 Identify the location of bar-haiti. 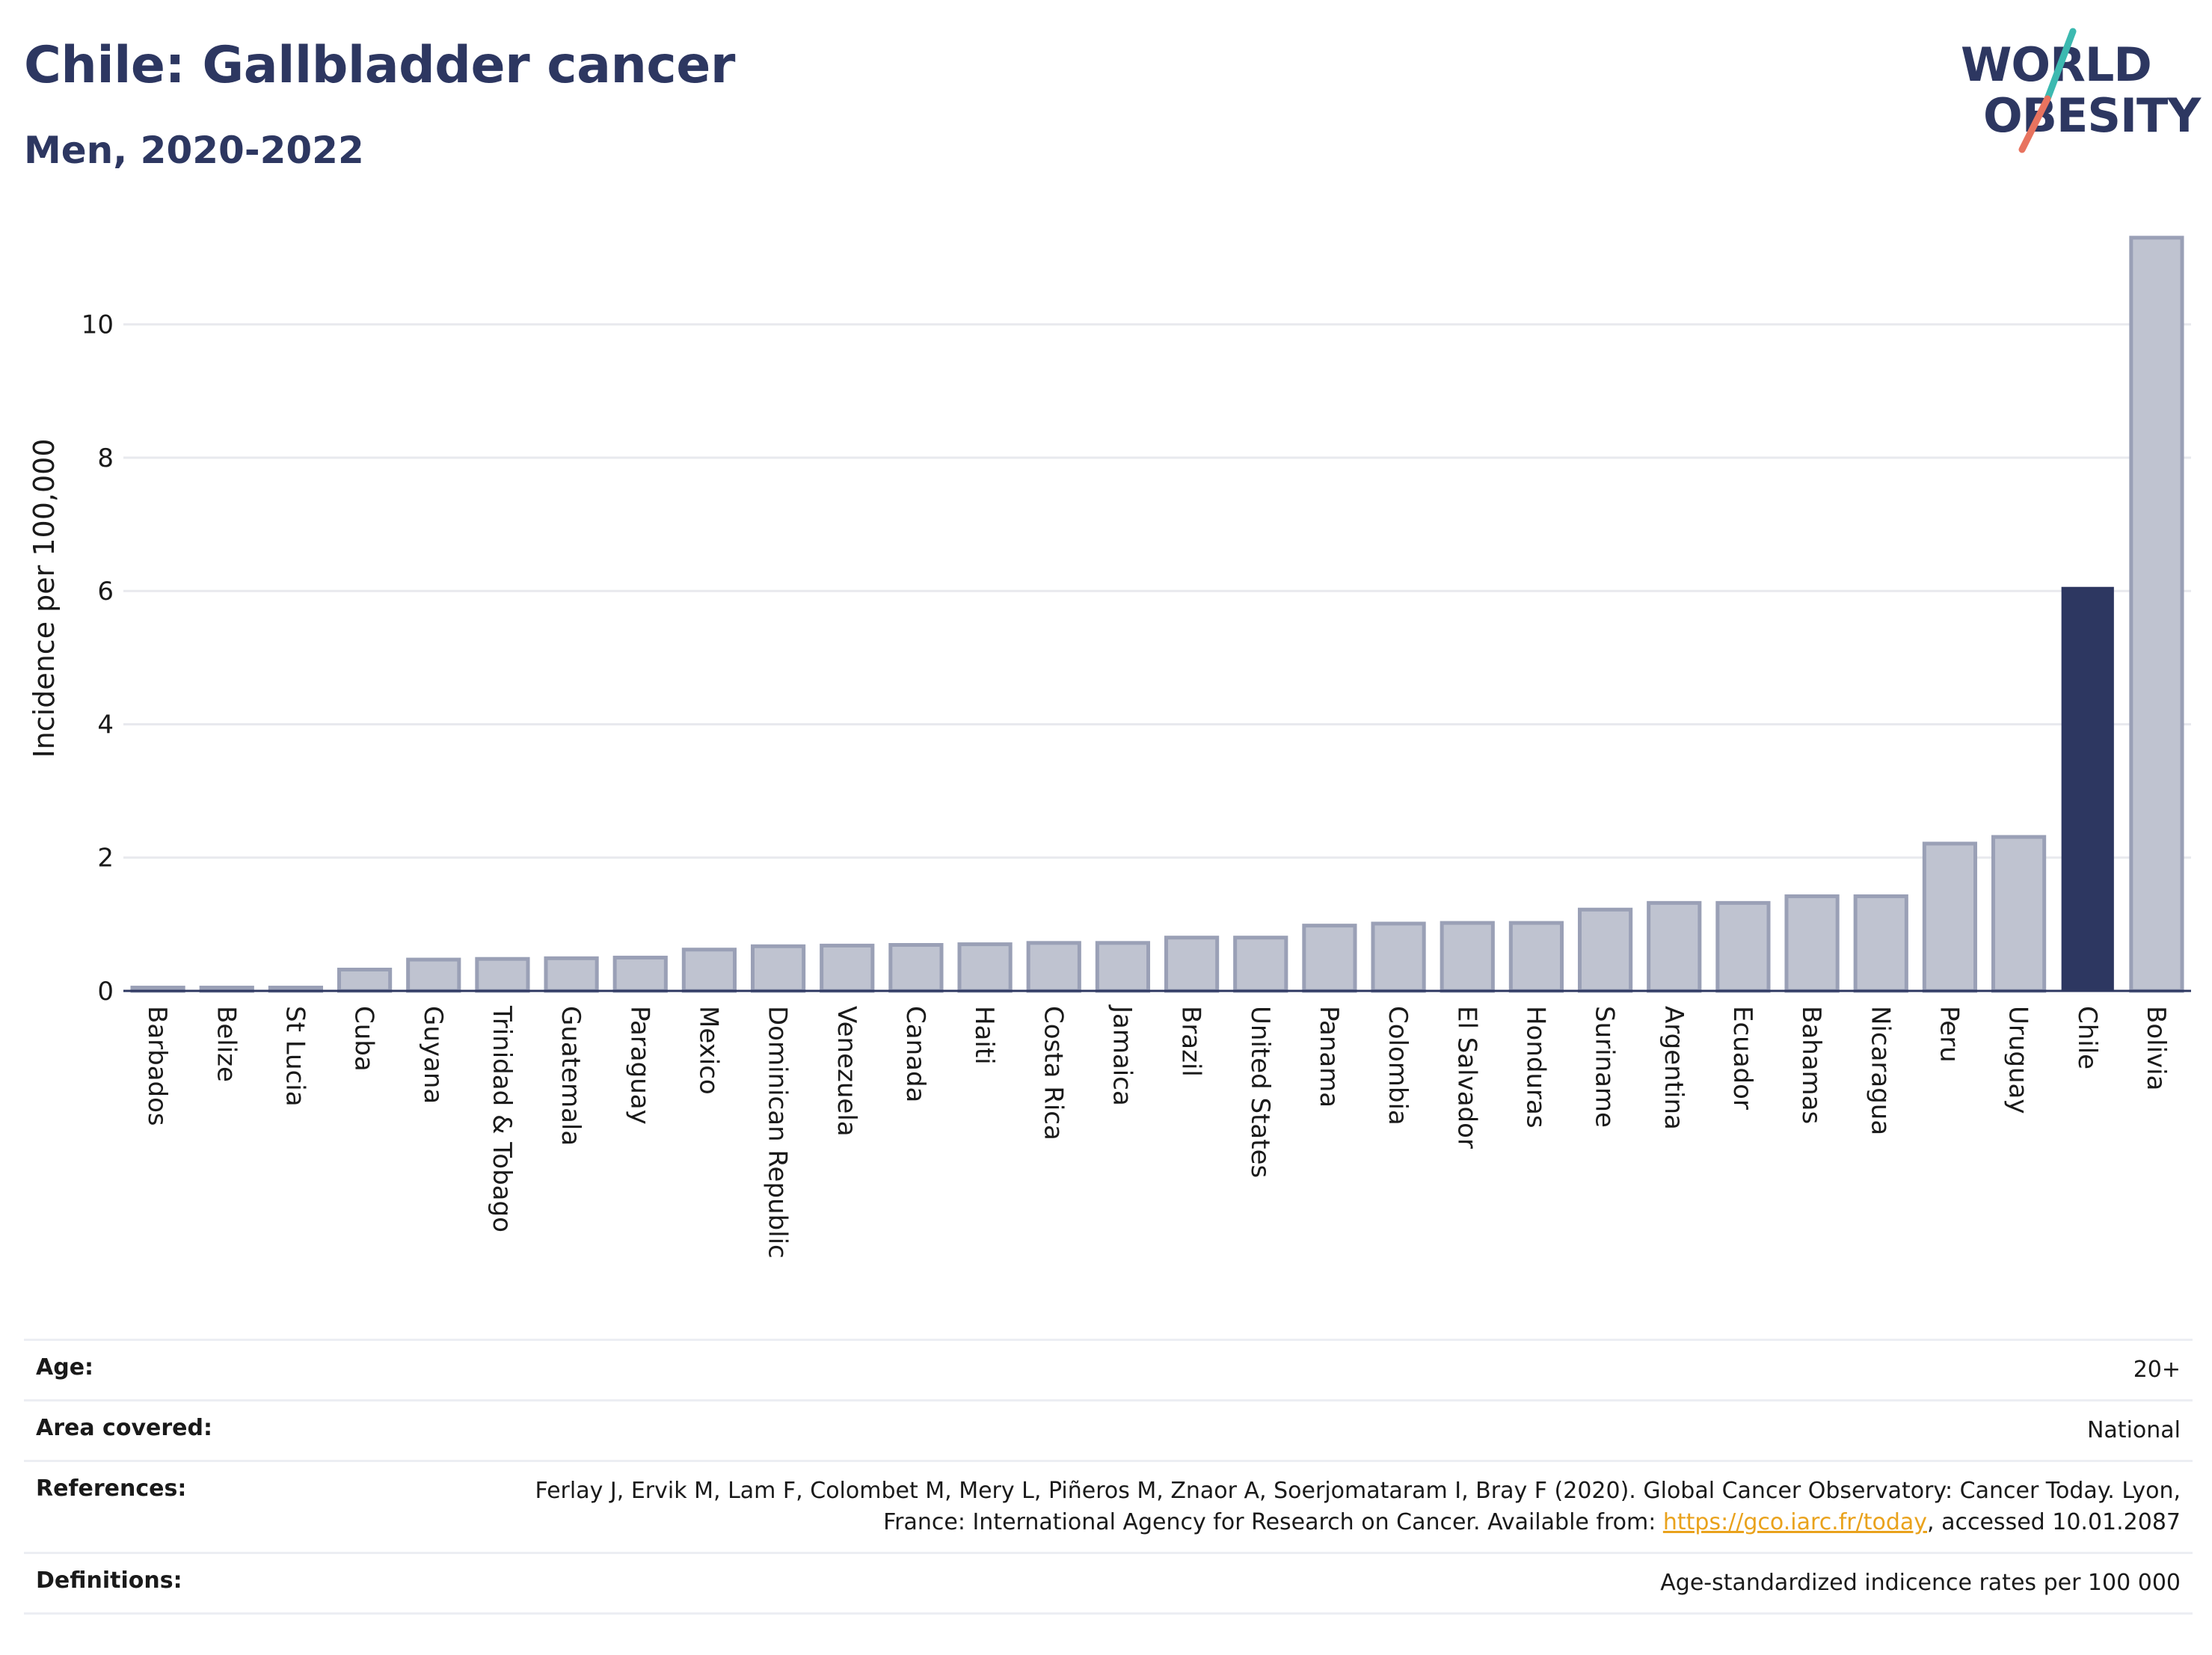
(985, 967).